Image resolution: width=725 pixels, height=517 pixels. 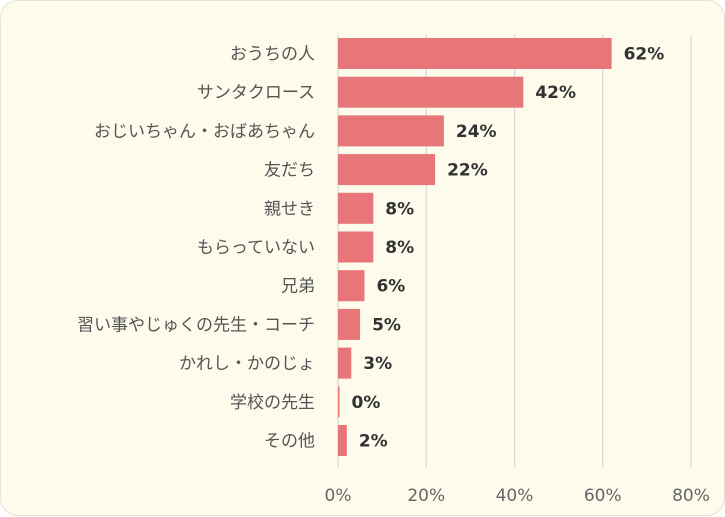 I want to click on x-tick-label: 60%, so click(x=603, y=496).